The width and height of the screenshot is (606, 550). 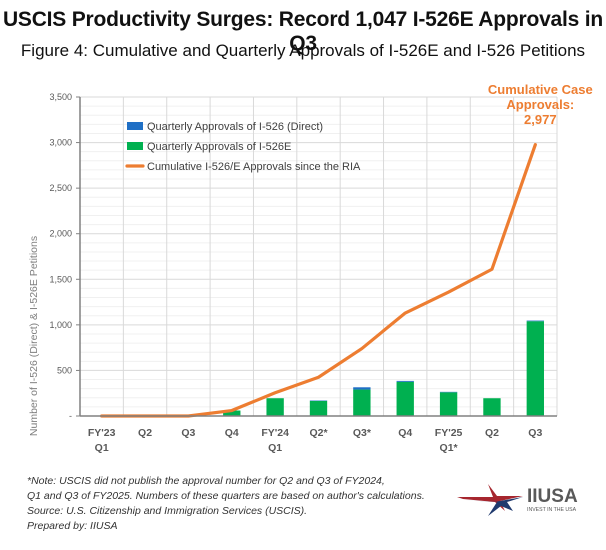 What do you see at coordinates (219, 147) in the screenshot?
I see `legend-label: Quarterly Approvals of I-526E` at bounding box center [219, 147].